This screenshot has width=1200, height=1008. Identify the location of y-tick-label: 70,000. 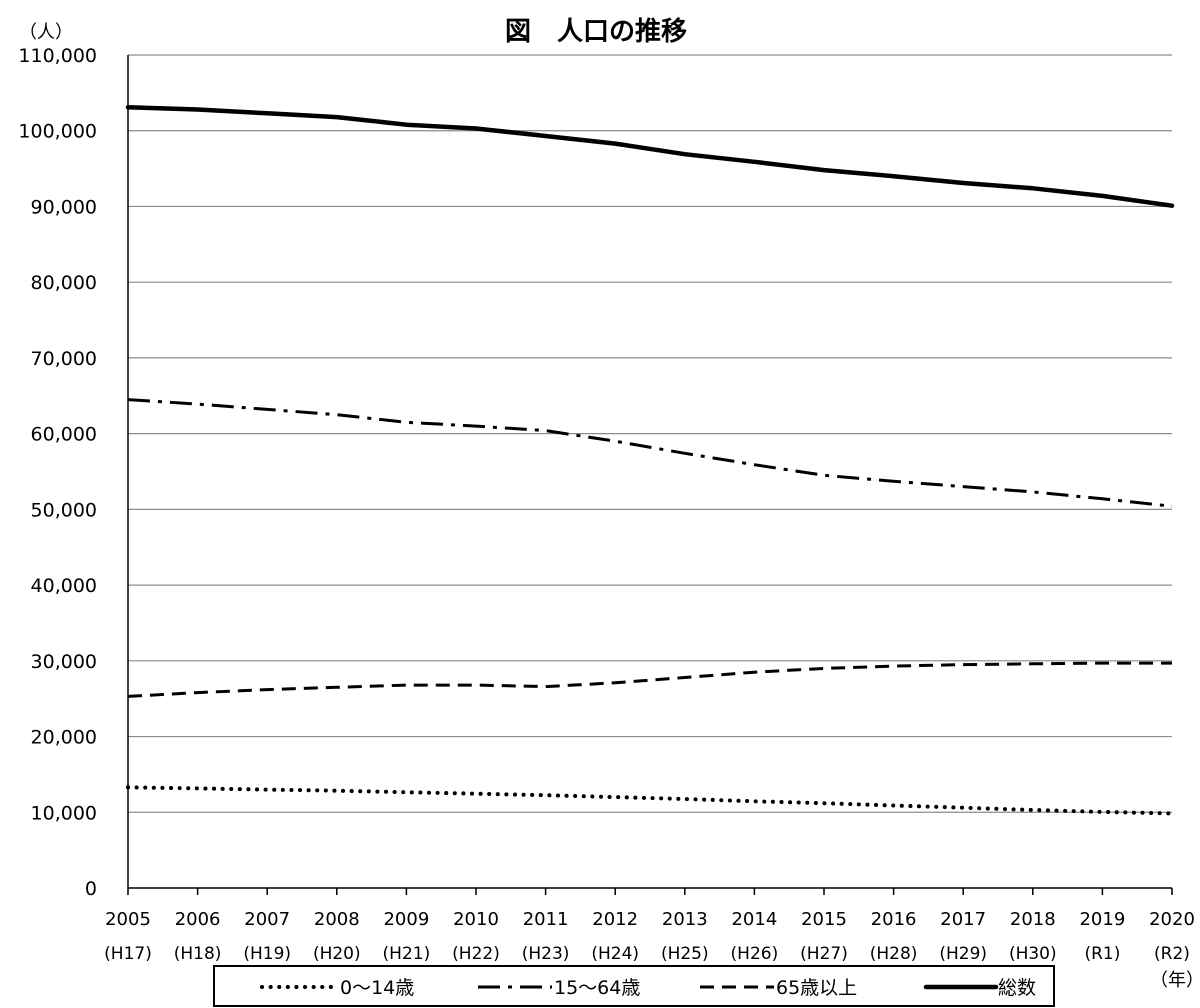
(64, 359).